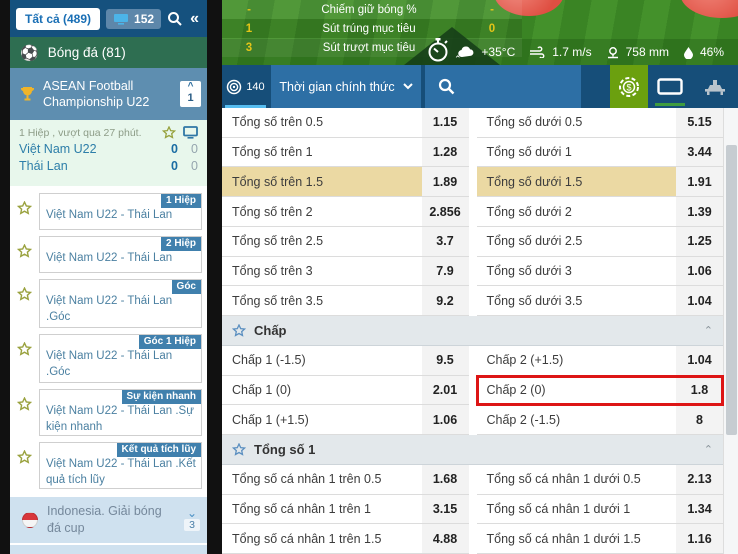 The height and width of the screenshot is (554, 738). I want to click on section-header: Tổng số 1 ⌃, so click(472, 450).